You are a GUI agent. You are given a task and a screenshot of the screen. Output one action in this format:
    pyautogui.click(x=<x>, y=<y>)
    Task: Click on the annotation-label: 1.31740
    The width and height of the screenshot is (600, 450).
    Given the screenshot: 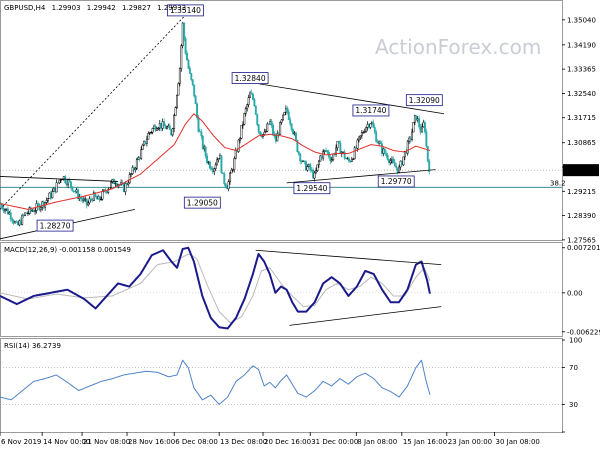 What is the action you would take?
    pyautogui.click(x=370, y=110)
    